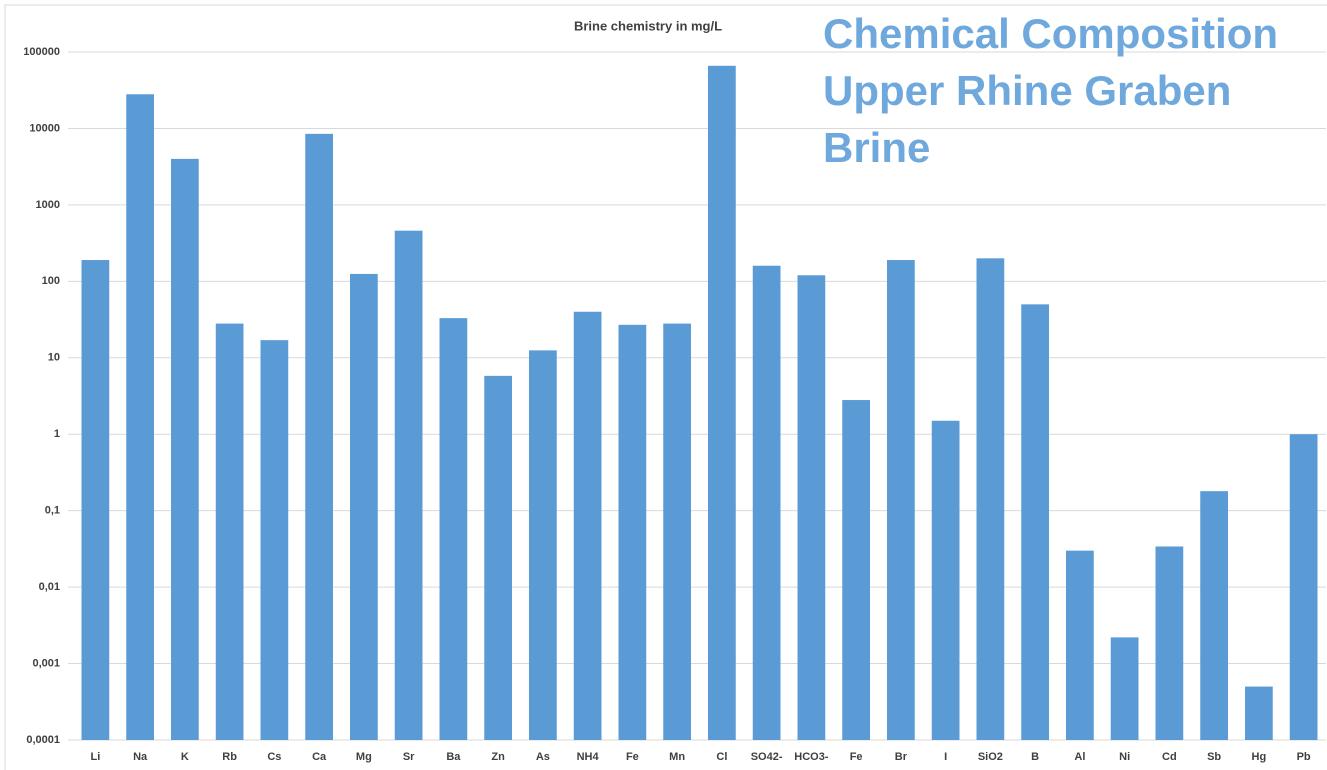  I want to click on annotation: Brine, so click(876, 147).